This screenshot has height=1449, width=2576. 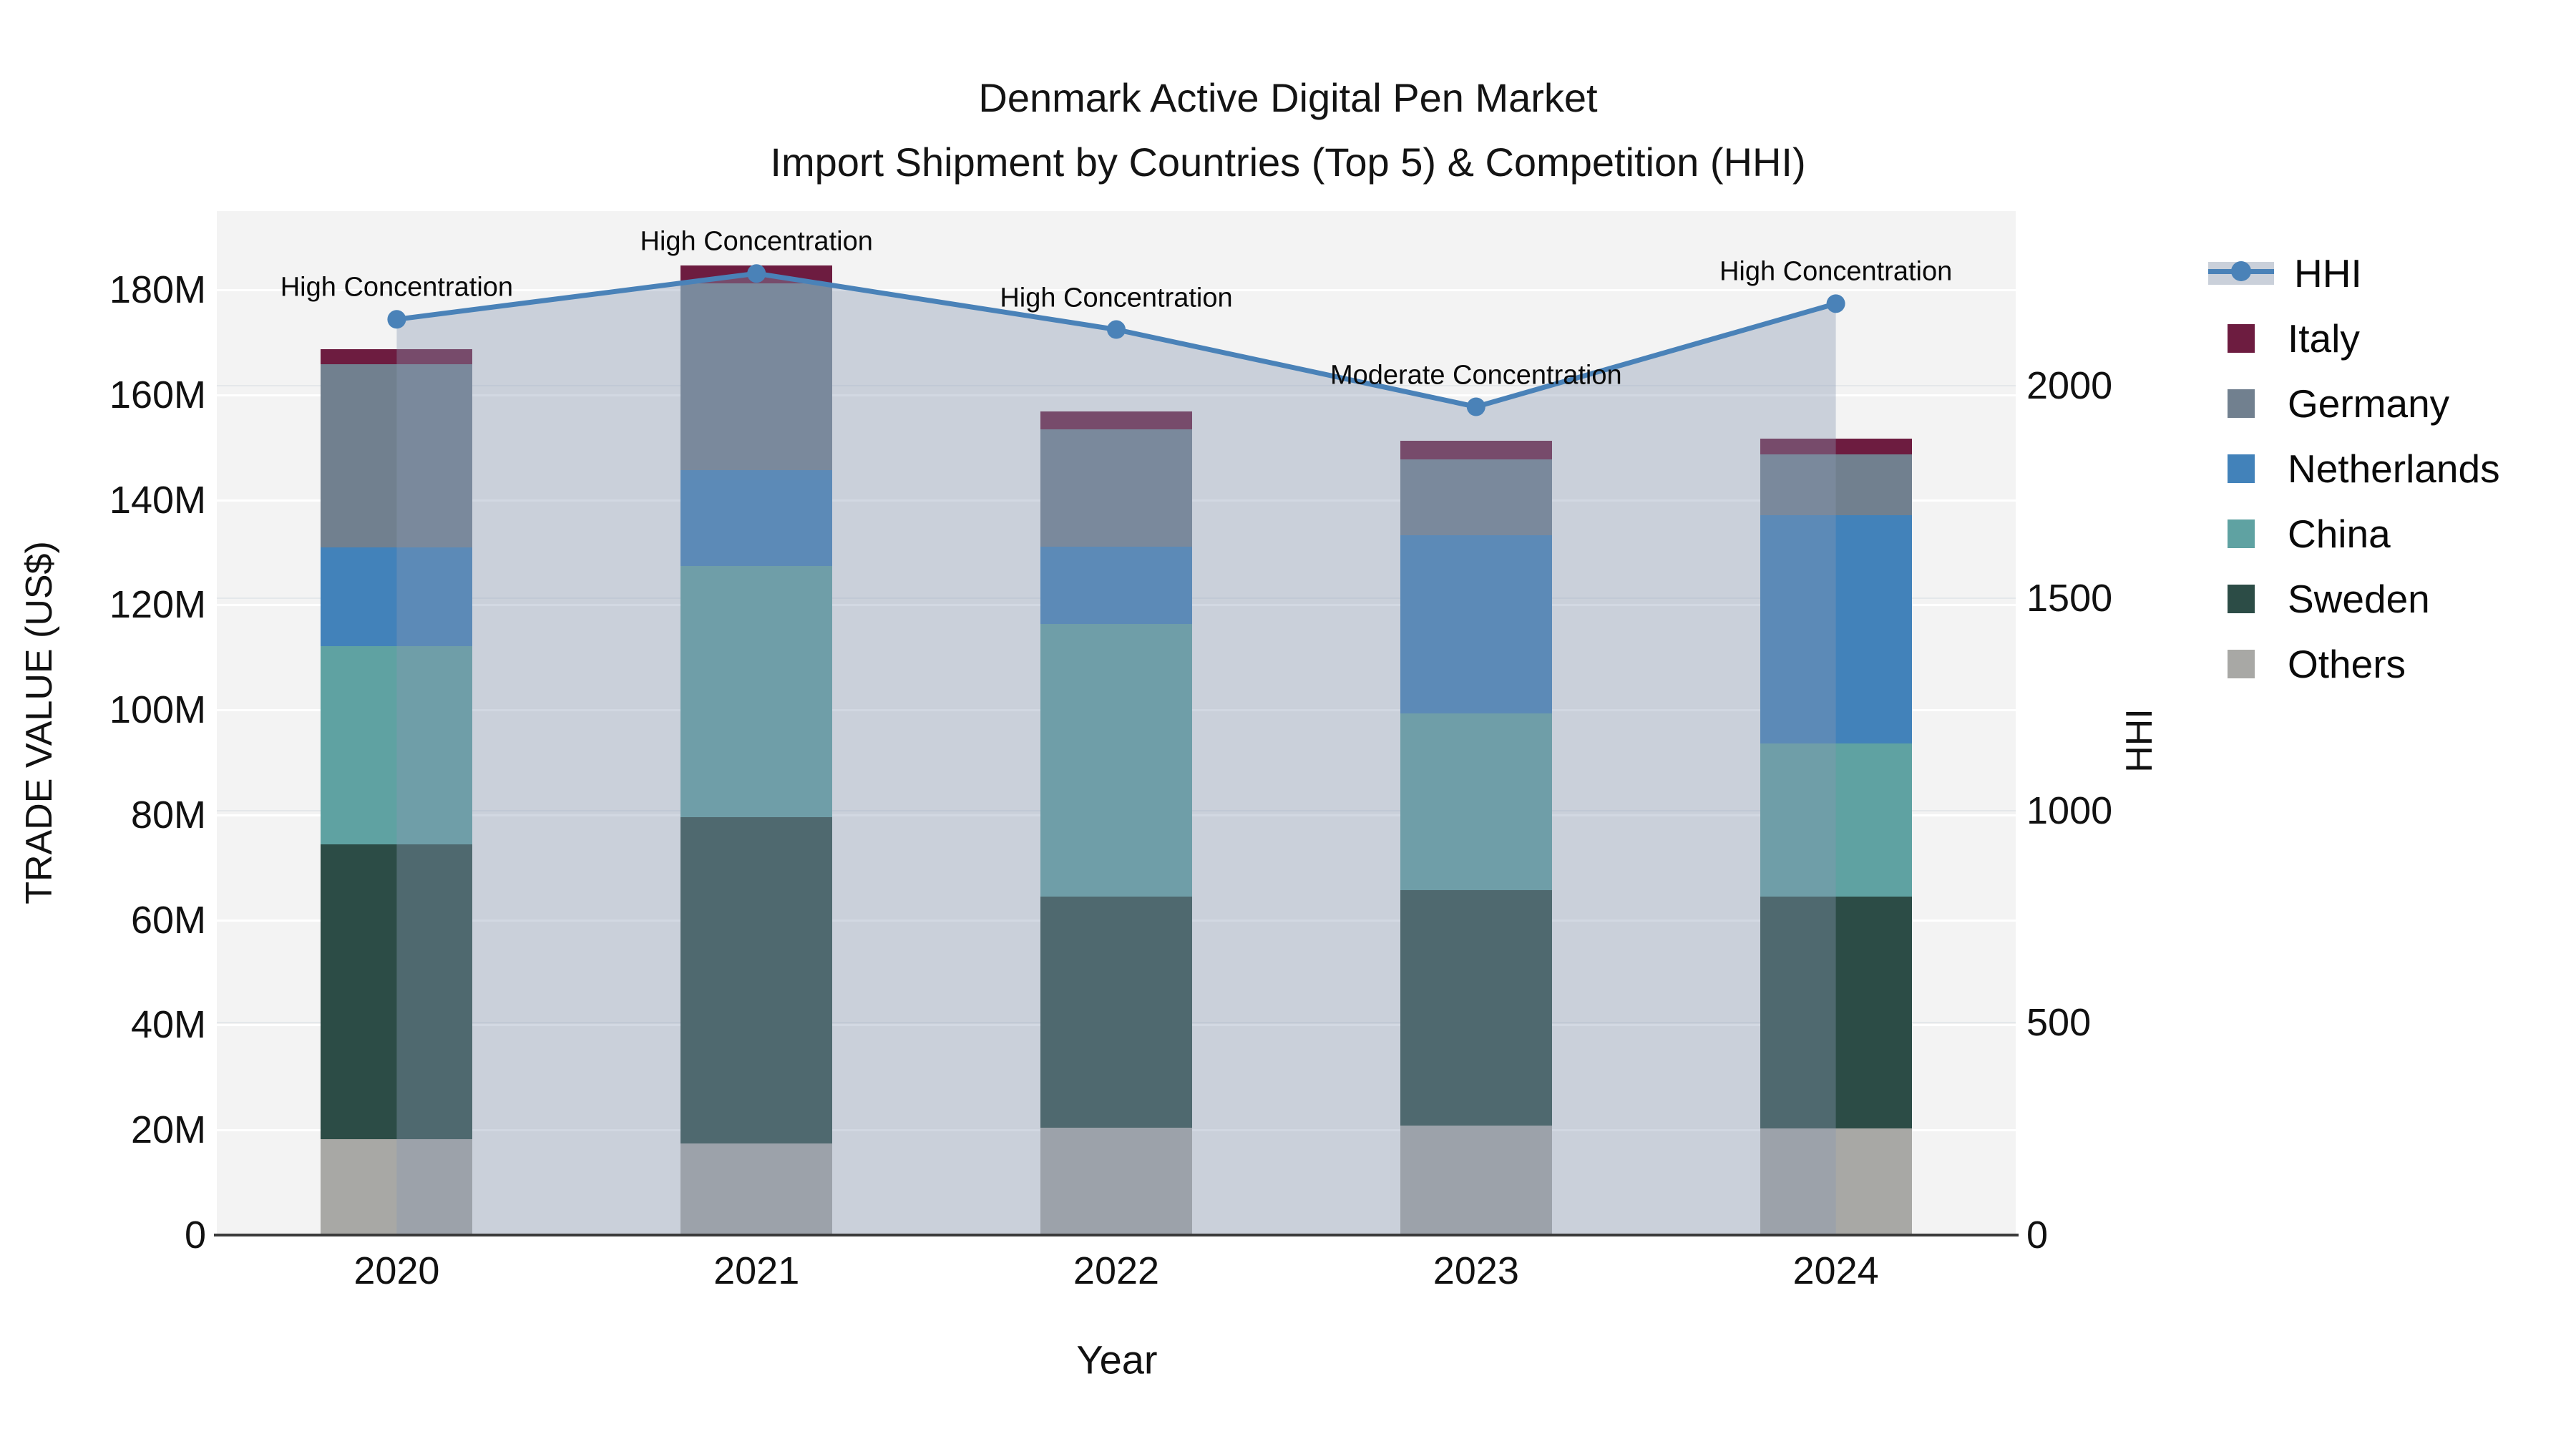 I want to click on y-tick-left-20M: 20M, so click(x=168, y=1130).